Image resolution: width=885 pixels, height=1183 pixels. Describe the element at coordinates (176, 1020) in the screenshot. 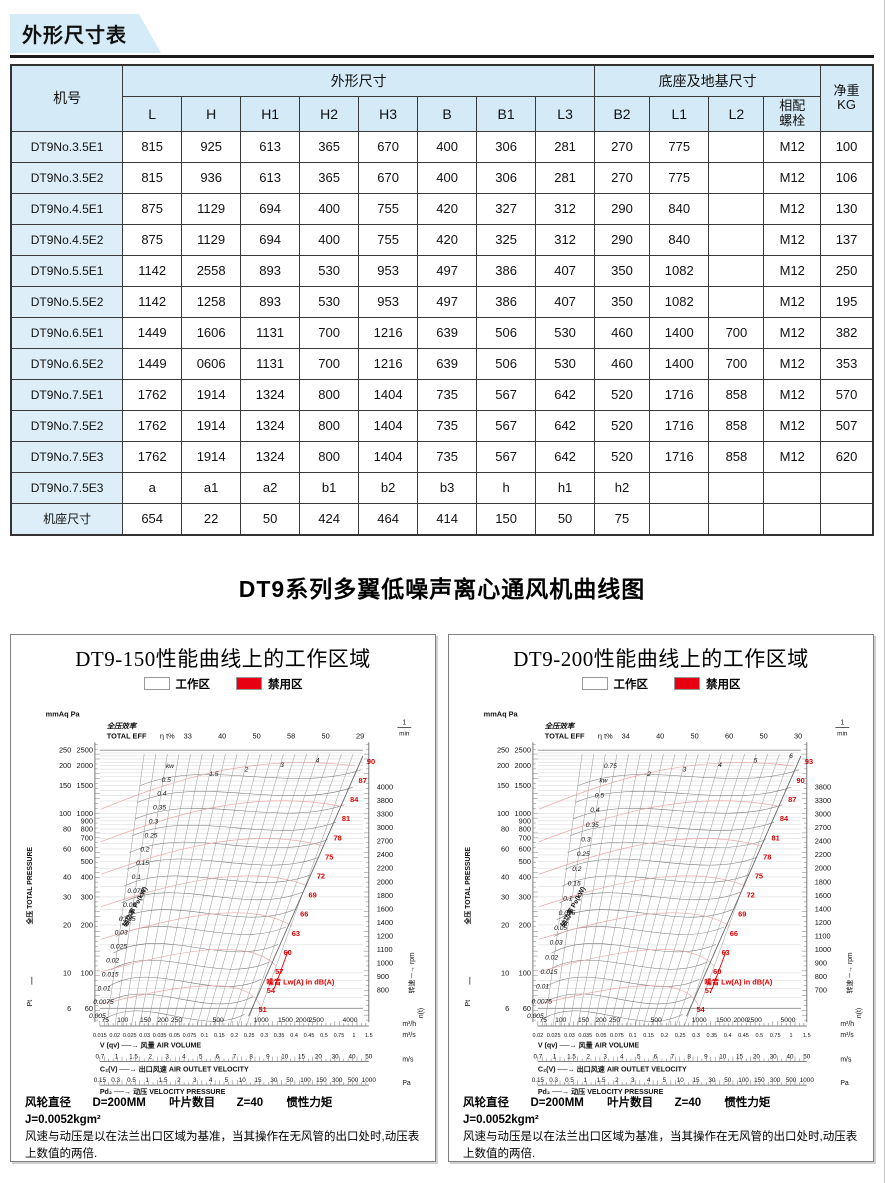

I see `flow-m3h-label: 250` at that location.